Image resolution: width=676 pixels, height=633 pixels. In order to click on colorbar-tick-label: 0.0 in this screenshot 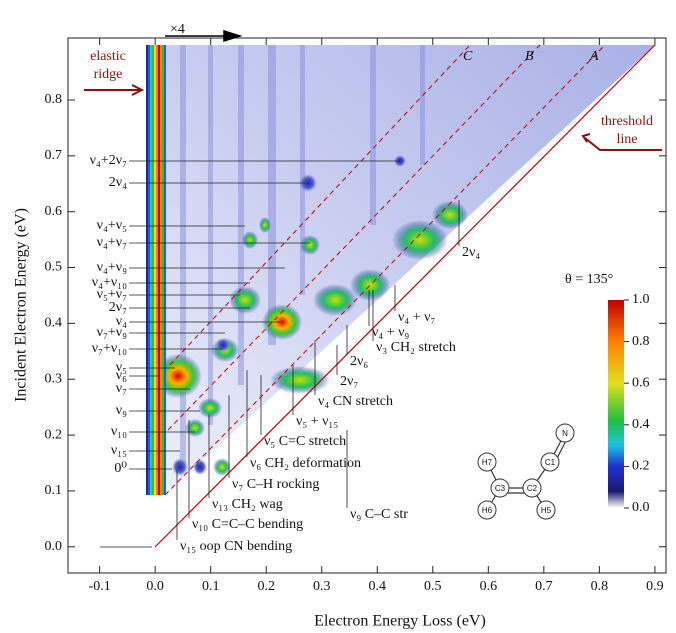, I will do `click(641, 507)`.